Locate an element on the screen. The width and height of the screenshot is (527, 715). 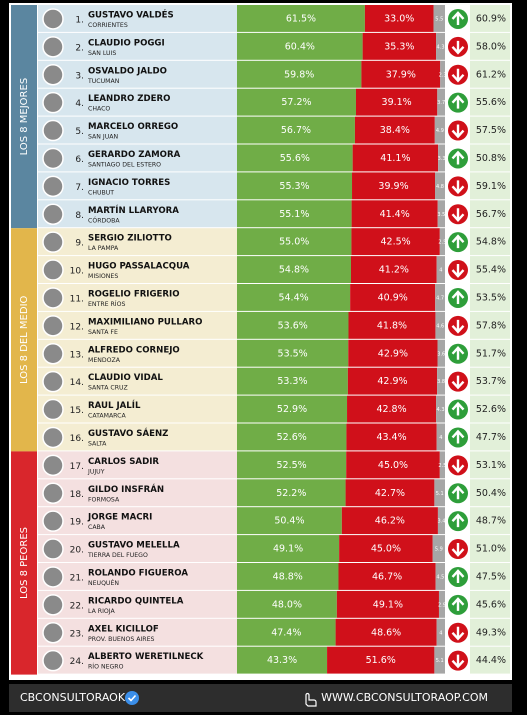
rank: 13. is located at coordinates (77, 355).